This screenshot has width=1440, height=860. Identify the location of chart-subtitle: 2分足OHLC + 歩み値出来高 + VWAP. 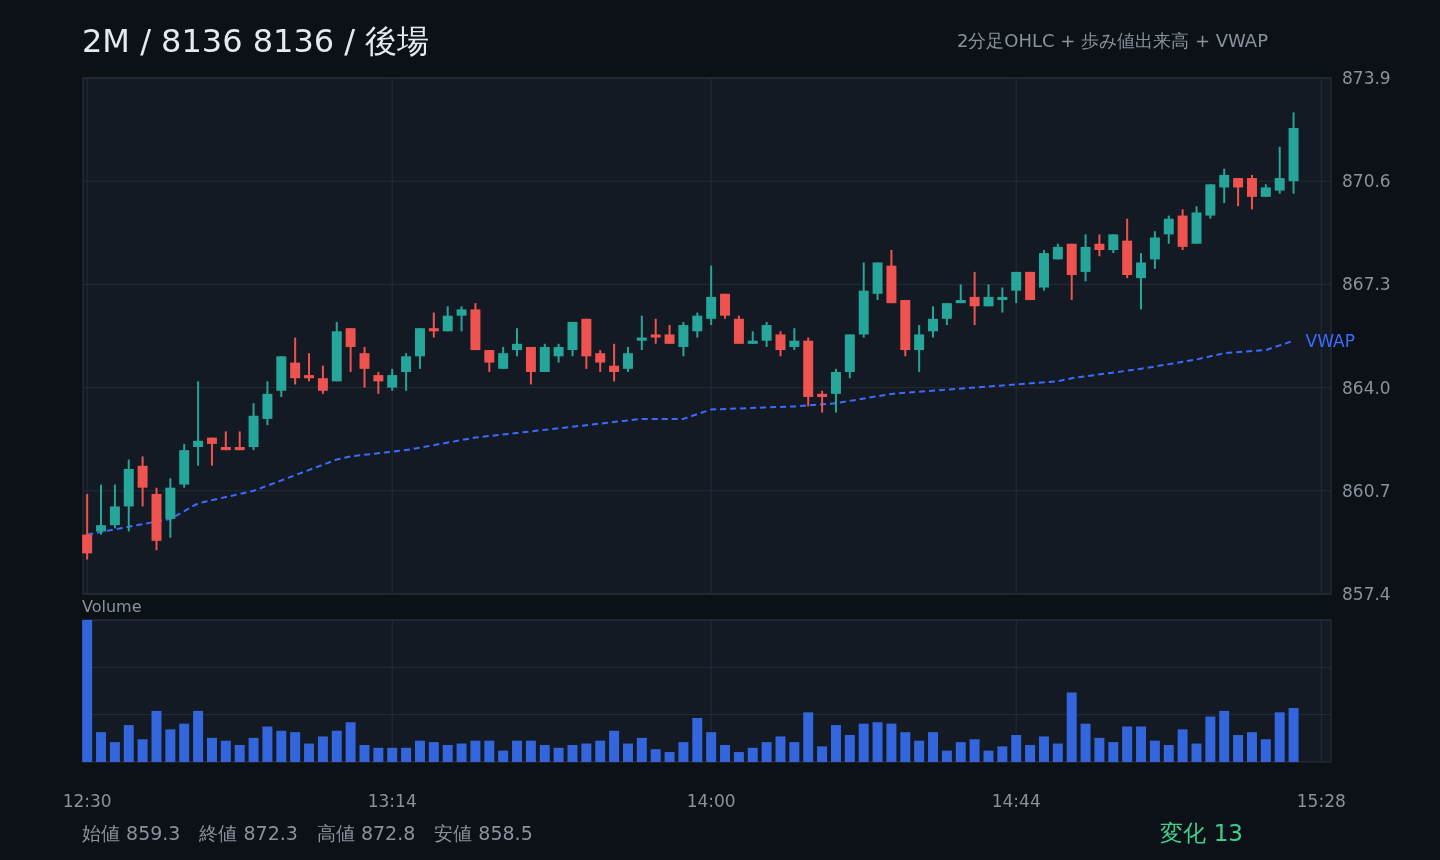
(1112, 40).